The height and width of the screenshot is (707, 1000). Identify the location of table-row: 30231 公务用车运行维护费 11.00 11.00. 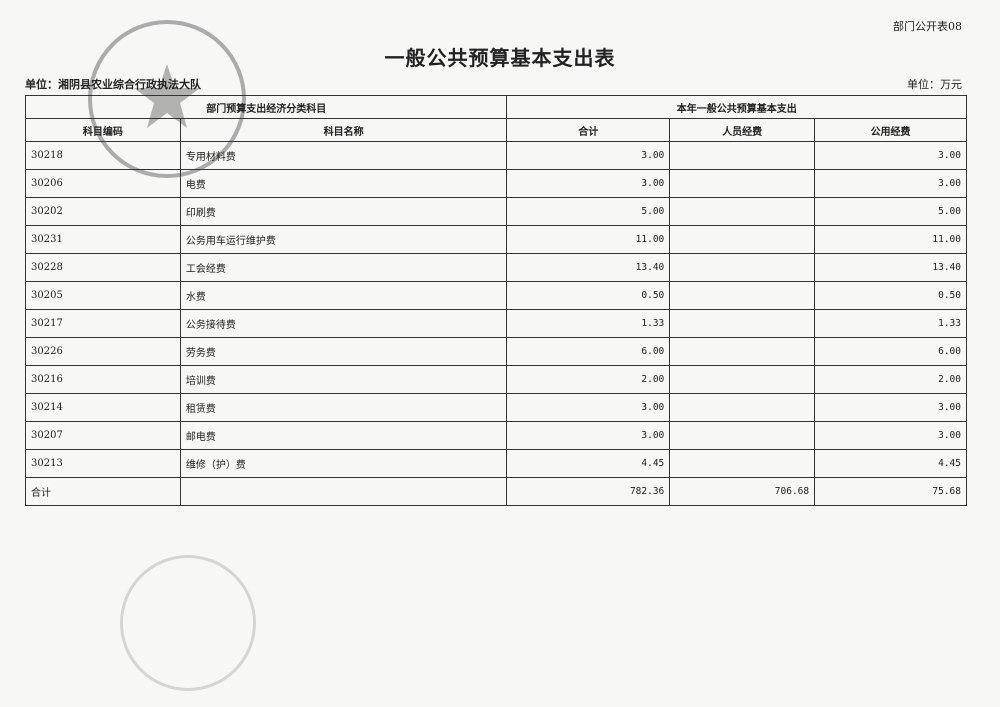
(496, 239).